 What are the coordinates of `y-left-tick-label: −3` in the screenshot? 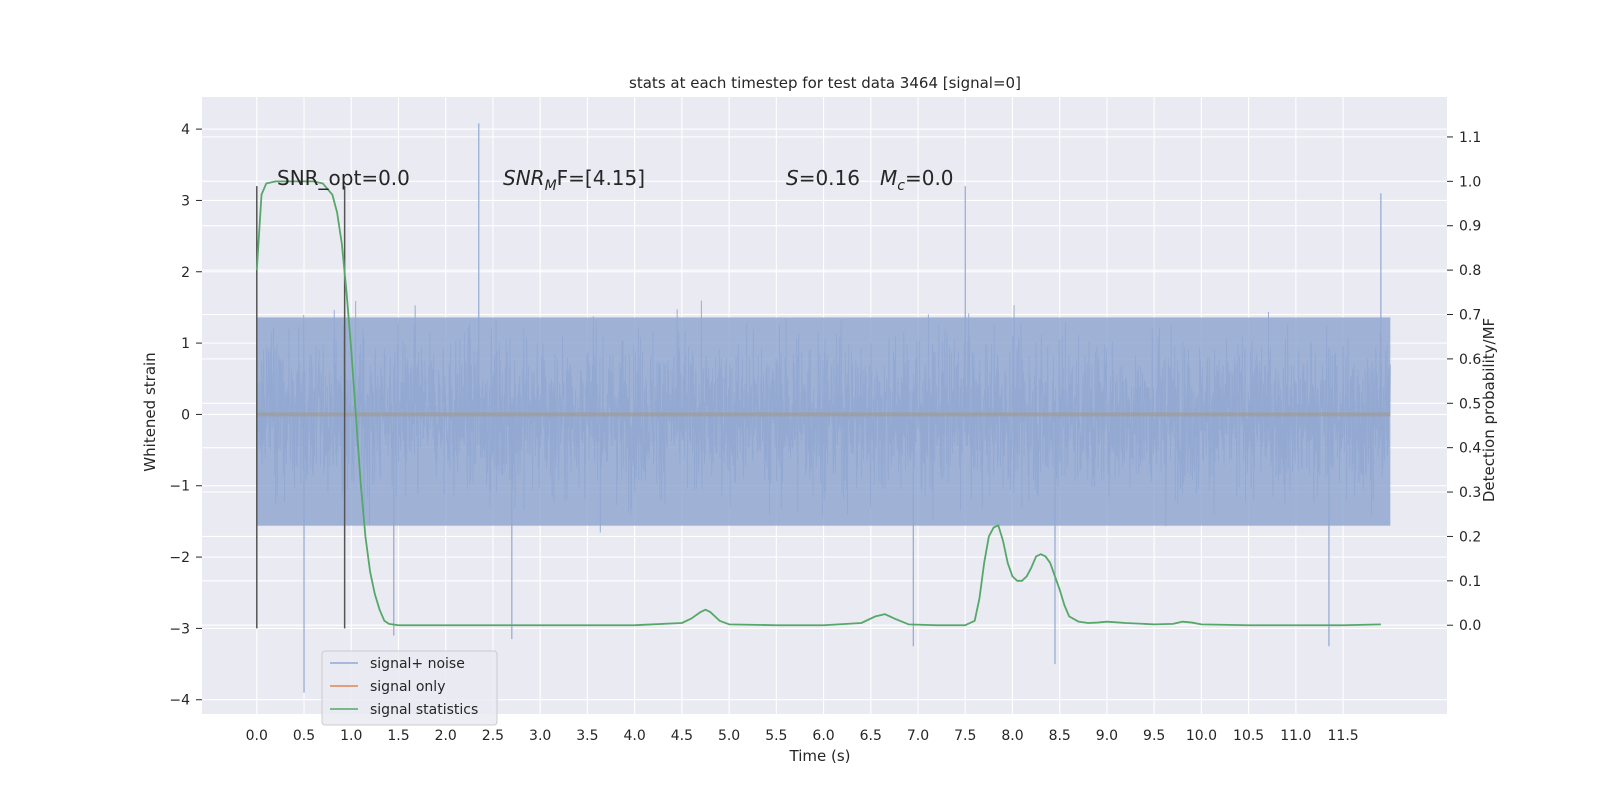 It's located at (179, 629).